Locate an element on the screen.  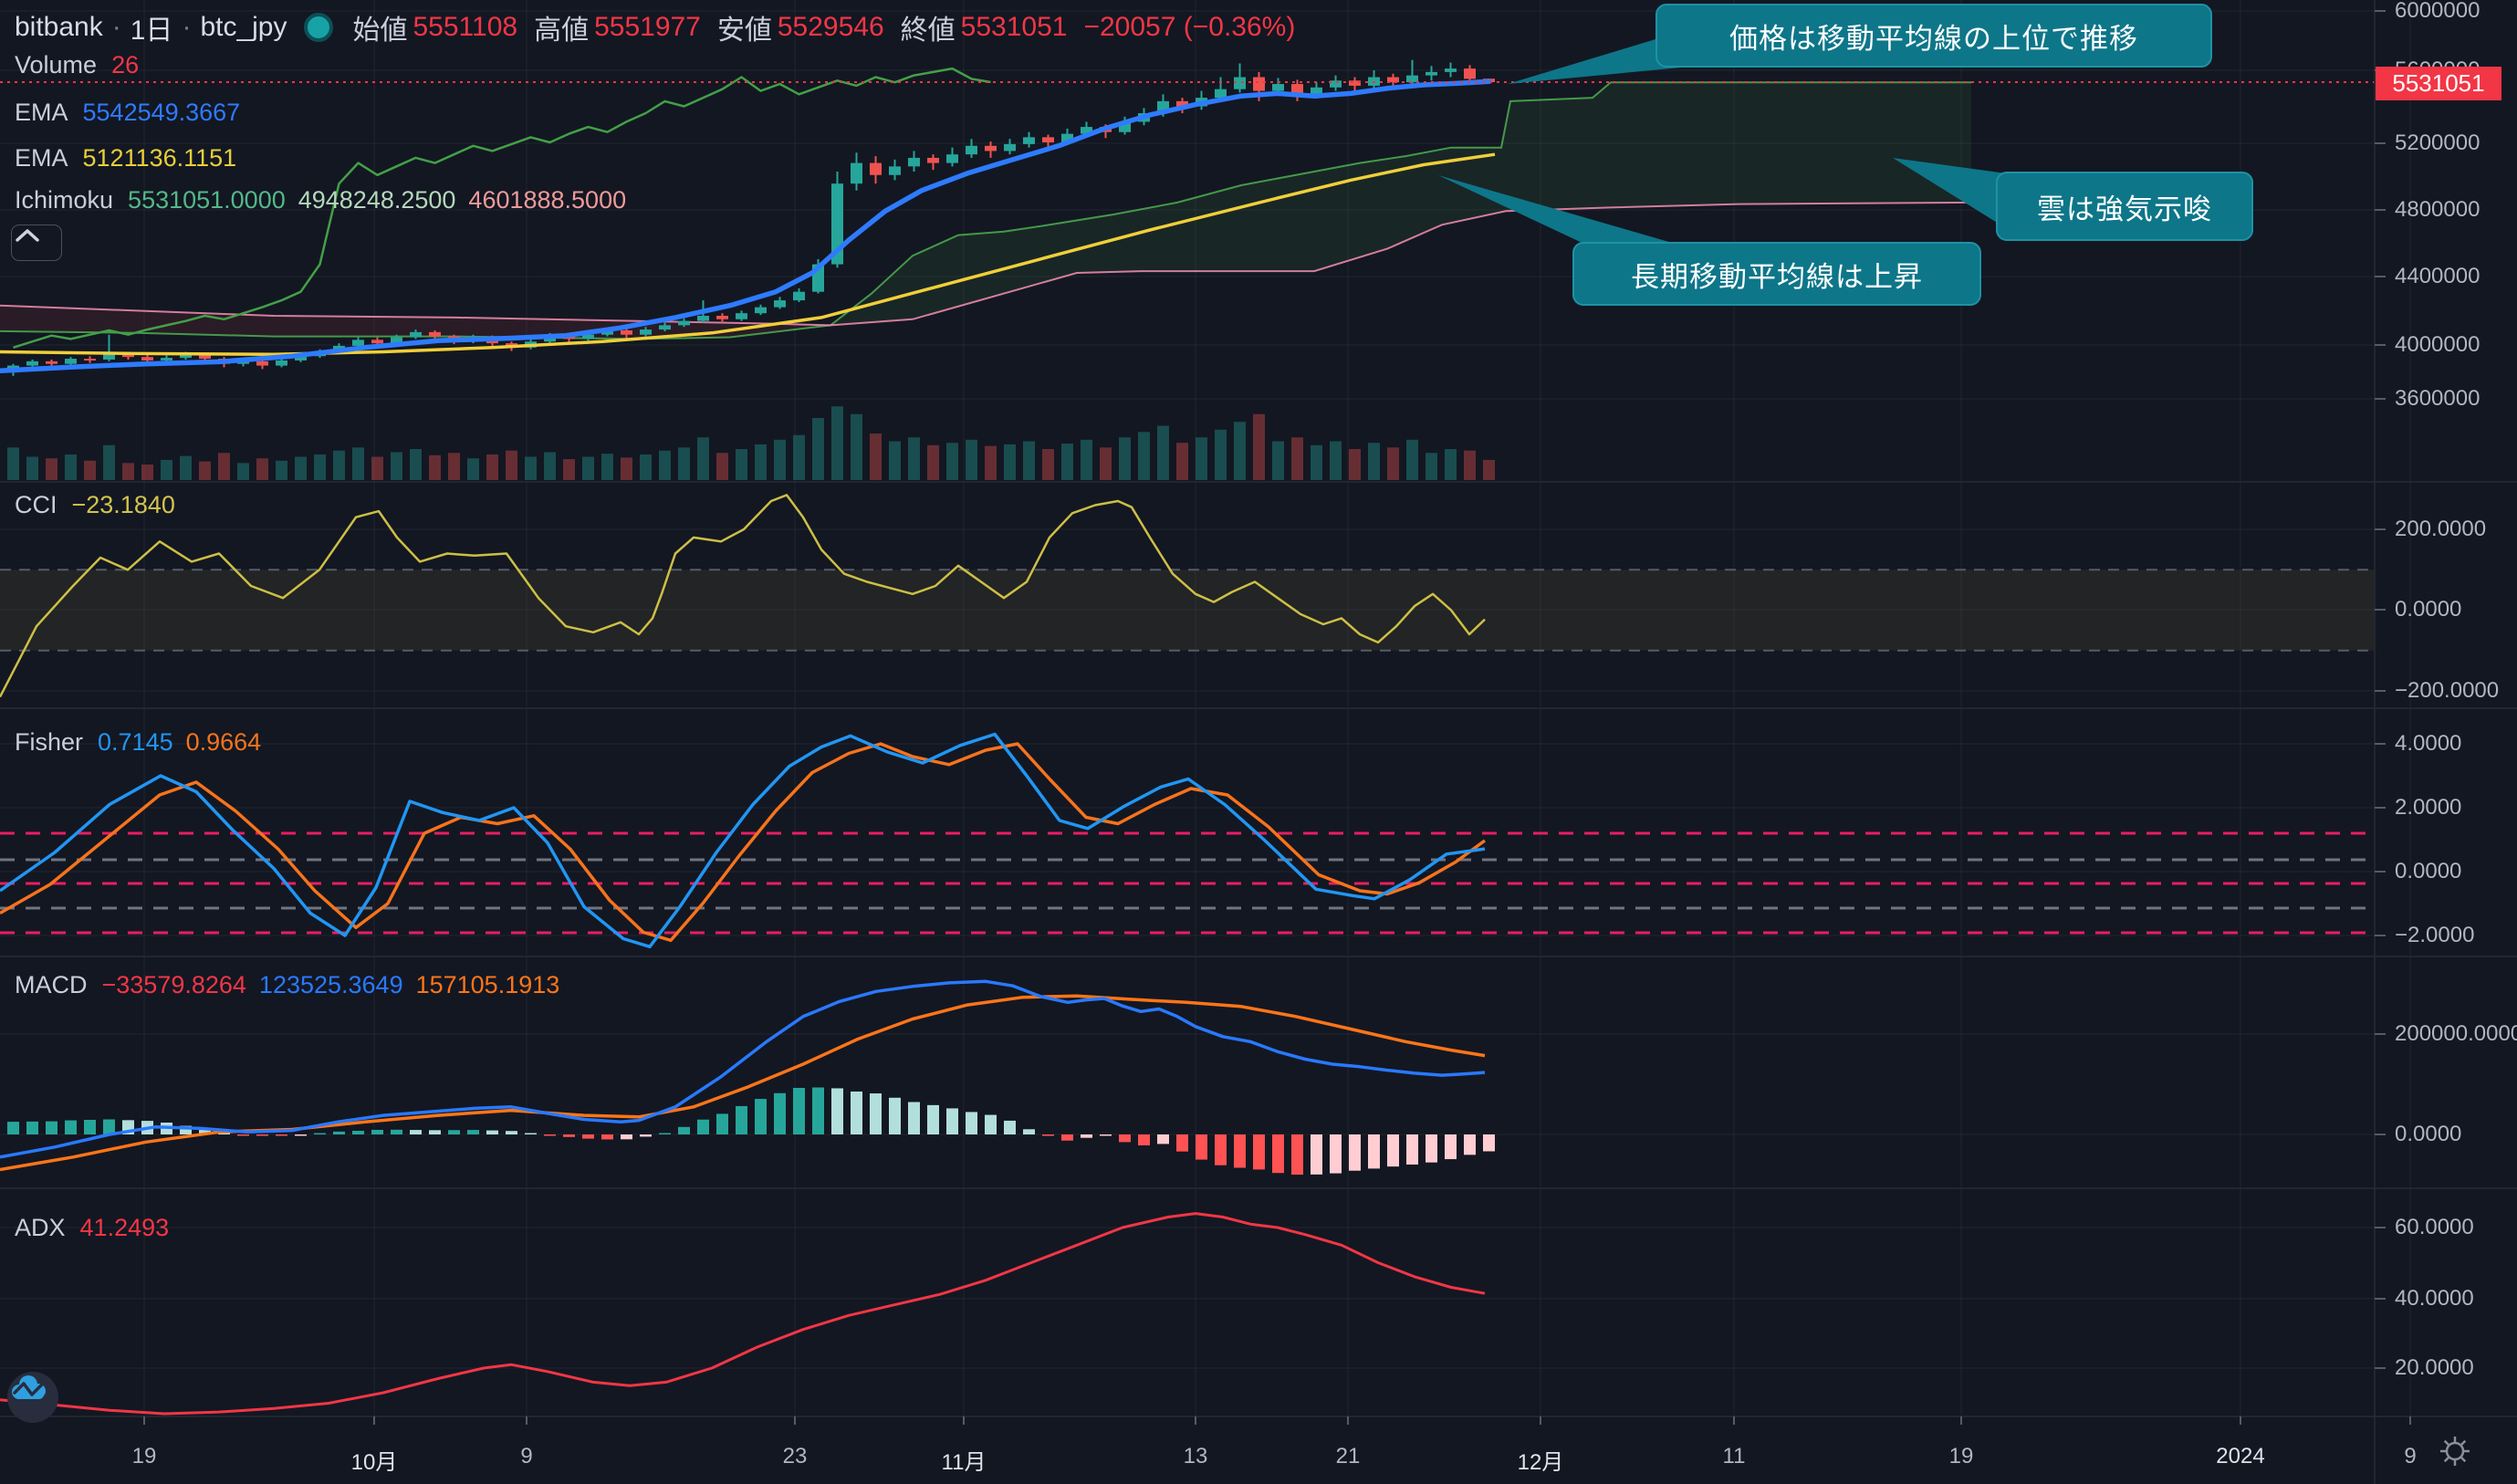
ema-slow-legend: EMA 5121136.1151 is located at coordinates (132, 158).